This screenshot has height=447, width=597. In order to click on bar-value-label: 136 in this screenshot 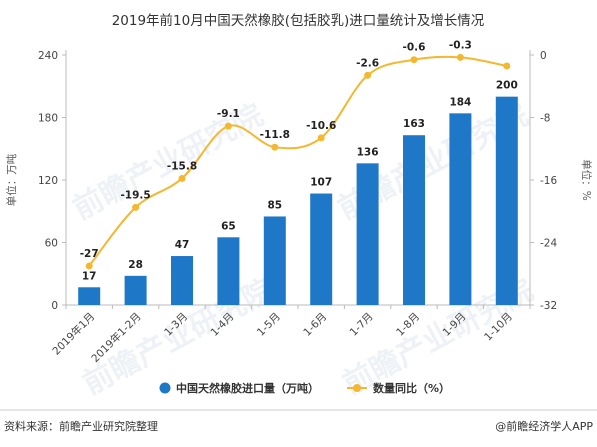, I will do `click(368, 152)`.